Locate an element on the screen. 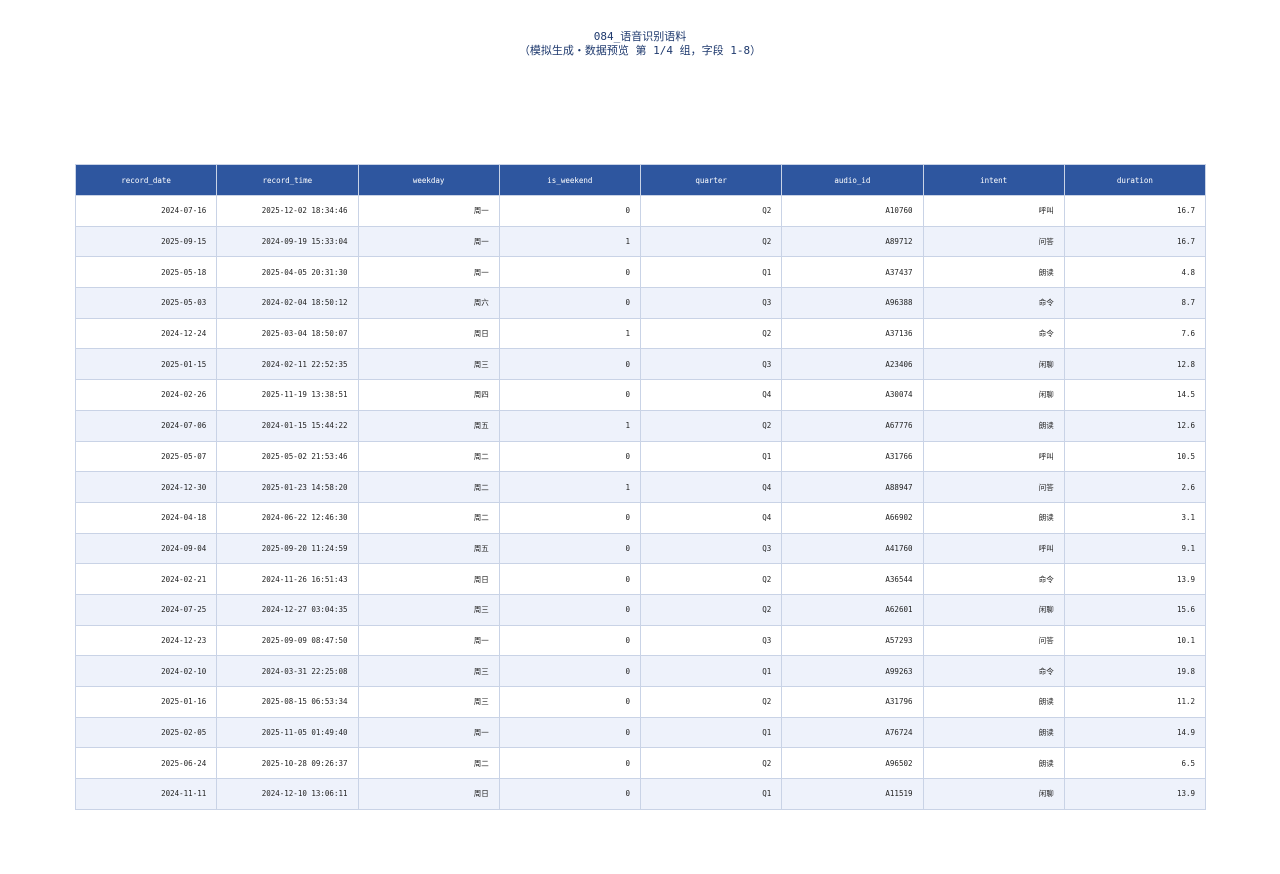 Image resolution: width=1280 pixels, height=874 pixels. table-cell: 12.8 is located at coordinates (1135, 364).